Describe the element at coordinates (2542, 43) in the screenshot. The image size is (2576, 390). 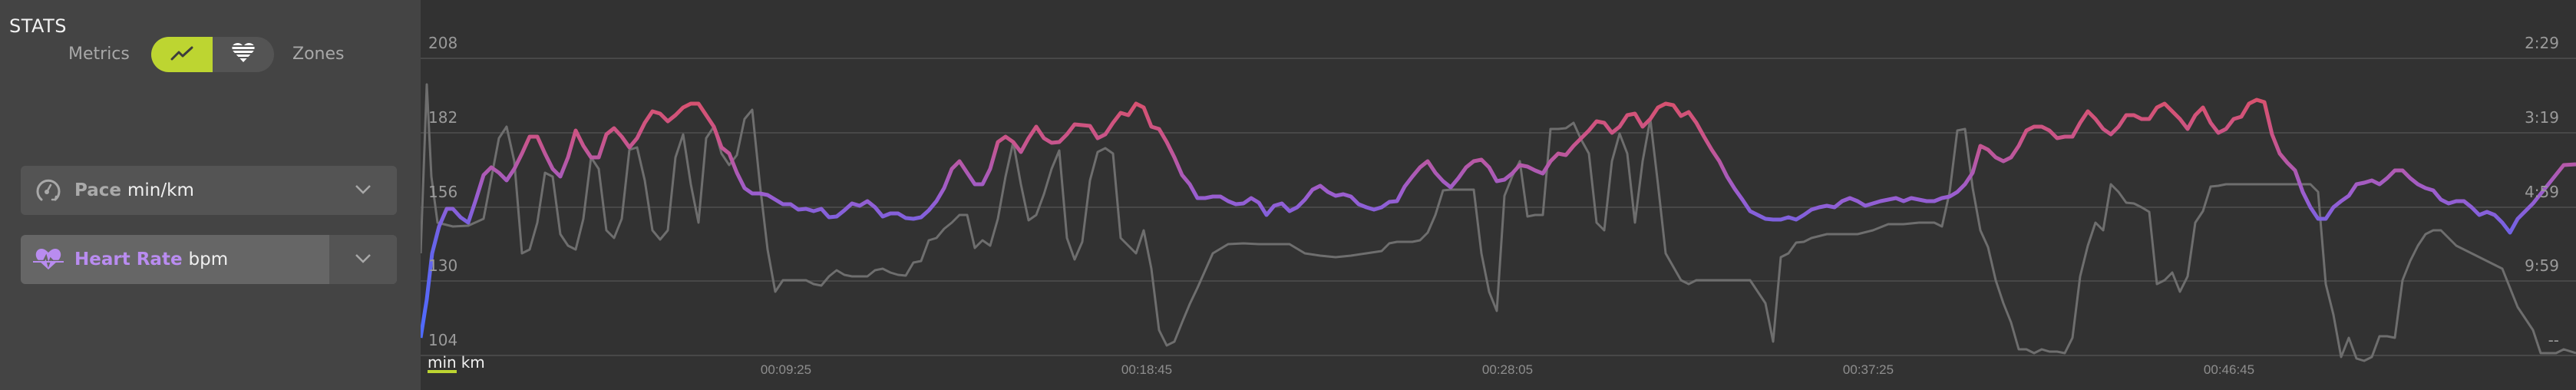
I see `y-right-tick: 2:29` at that location.